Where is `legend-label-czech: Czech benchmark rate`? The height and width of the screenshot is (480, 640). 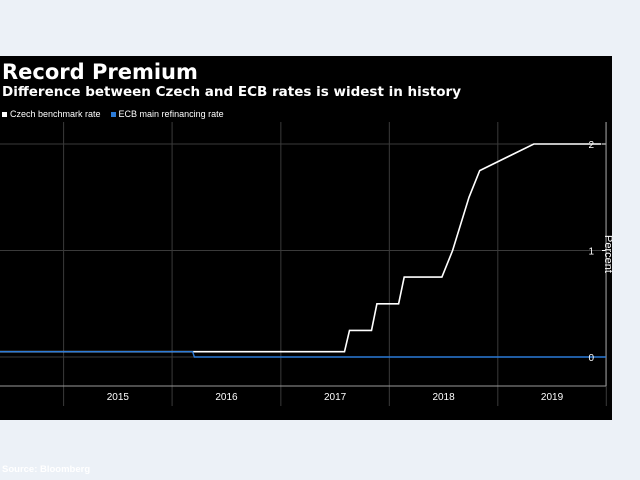
legend-label-czech: Czech benchmark rate is located at coordinates (55, 114).